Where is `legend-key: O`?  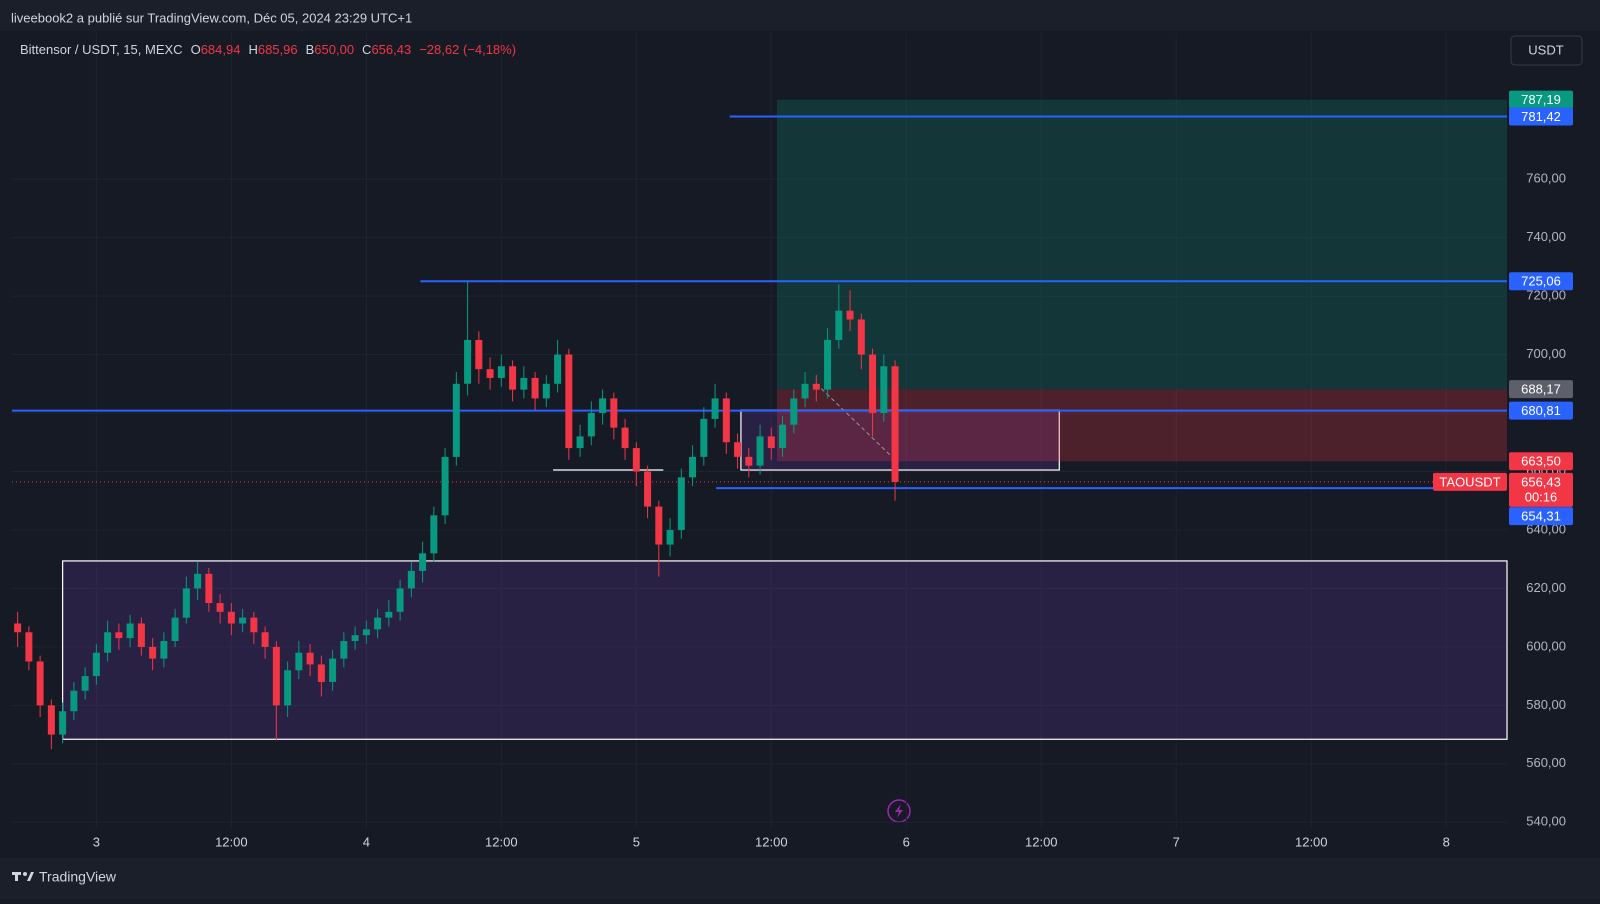 legend-key: O is located at coordinates (196, 49).